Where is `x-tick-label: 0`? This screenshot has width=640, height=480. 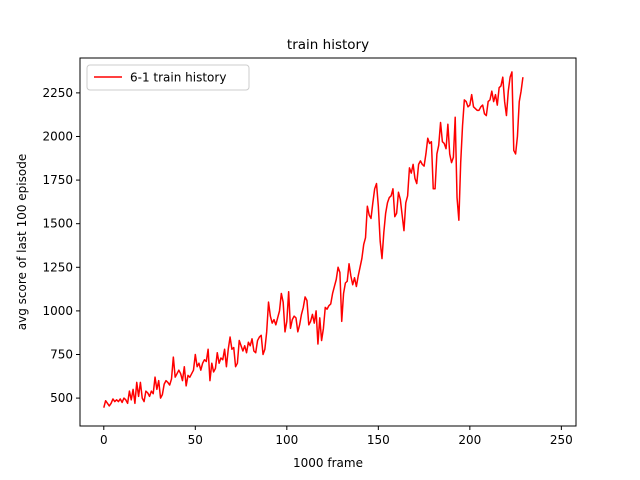 x-tick-label: 0 is located at coordinates (104, 440).